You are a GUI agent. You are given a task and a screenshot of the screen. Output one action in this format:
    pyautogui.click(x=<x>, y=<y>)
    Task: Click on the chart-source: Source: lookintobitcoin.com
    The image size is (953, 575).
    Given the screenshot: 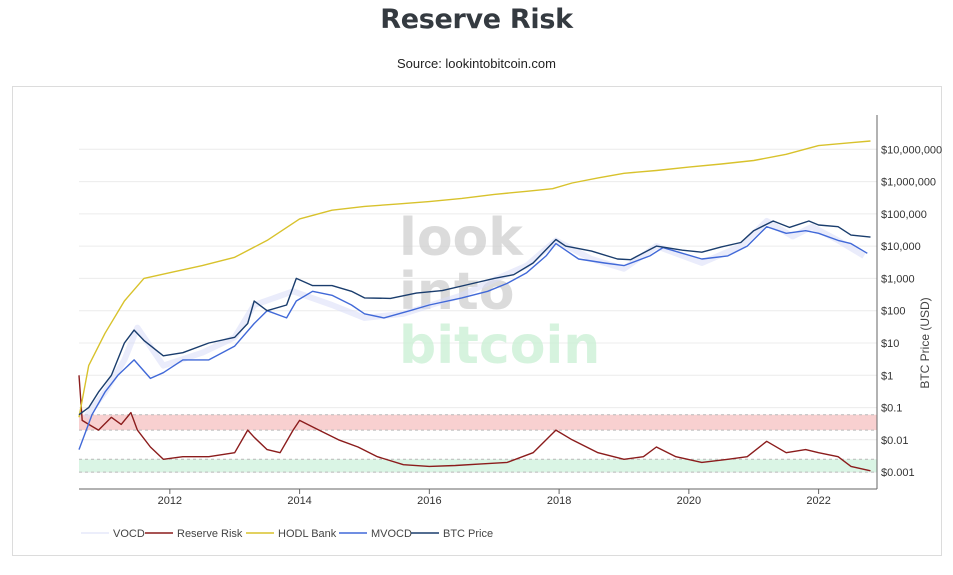 What is the action you would take?
    pyautogui.click(x=476, y=63)
    